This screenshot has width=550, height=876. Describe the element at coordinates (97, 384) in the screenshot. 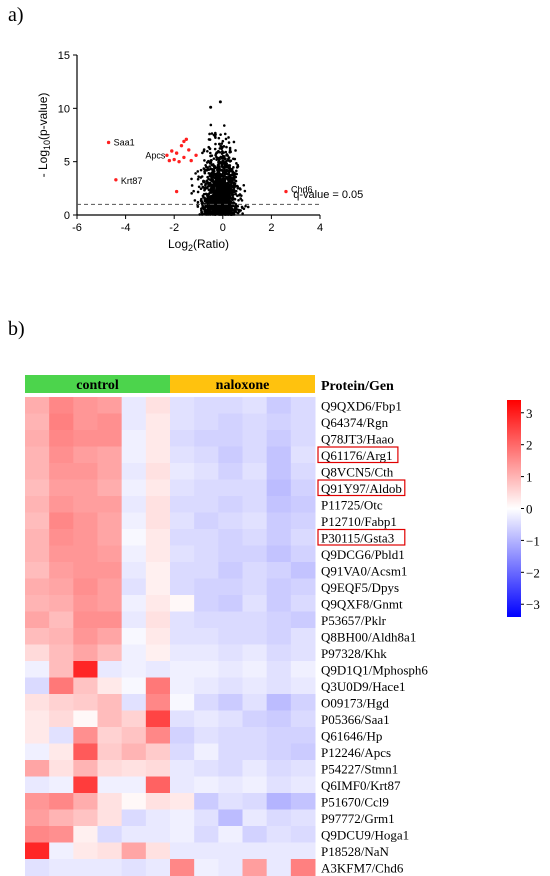

I see `group-bar-control` at that location.